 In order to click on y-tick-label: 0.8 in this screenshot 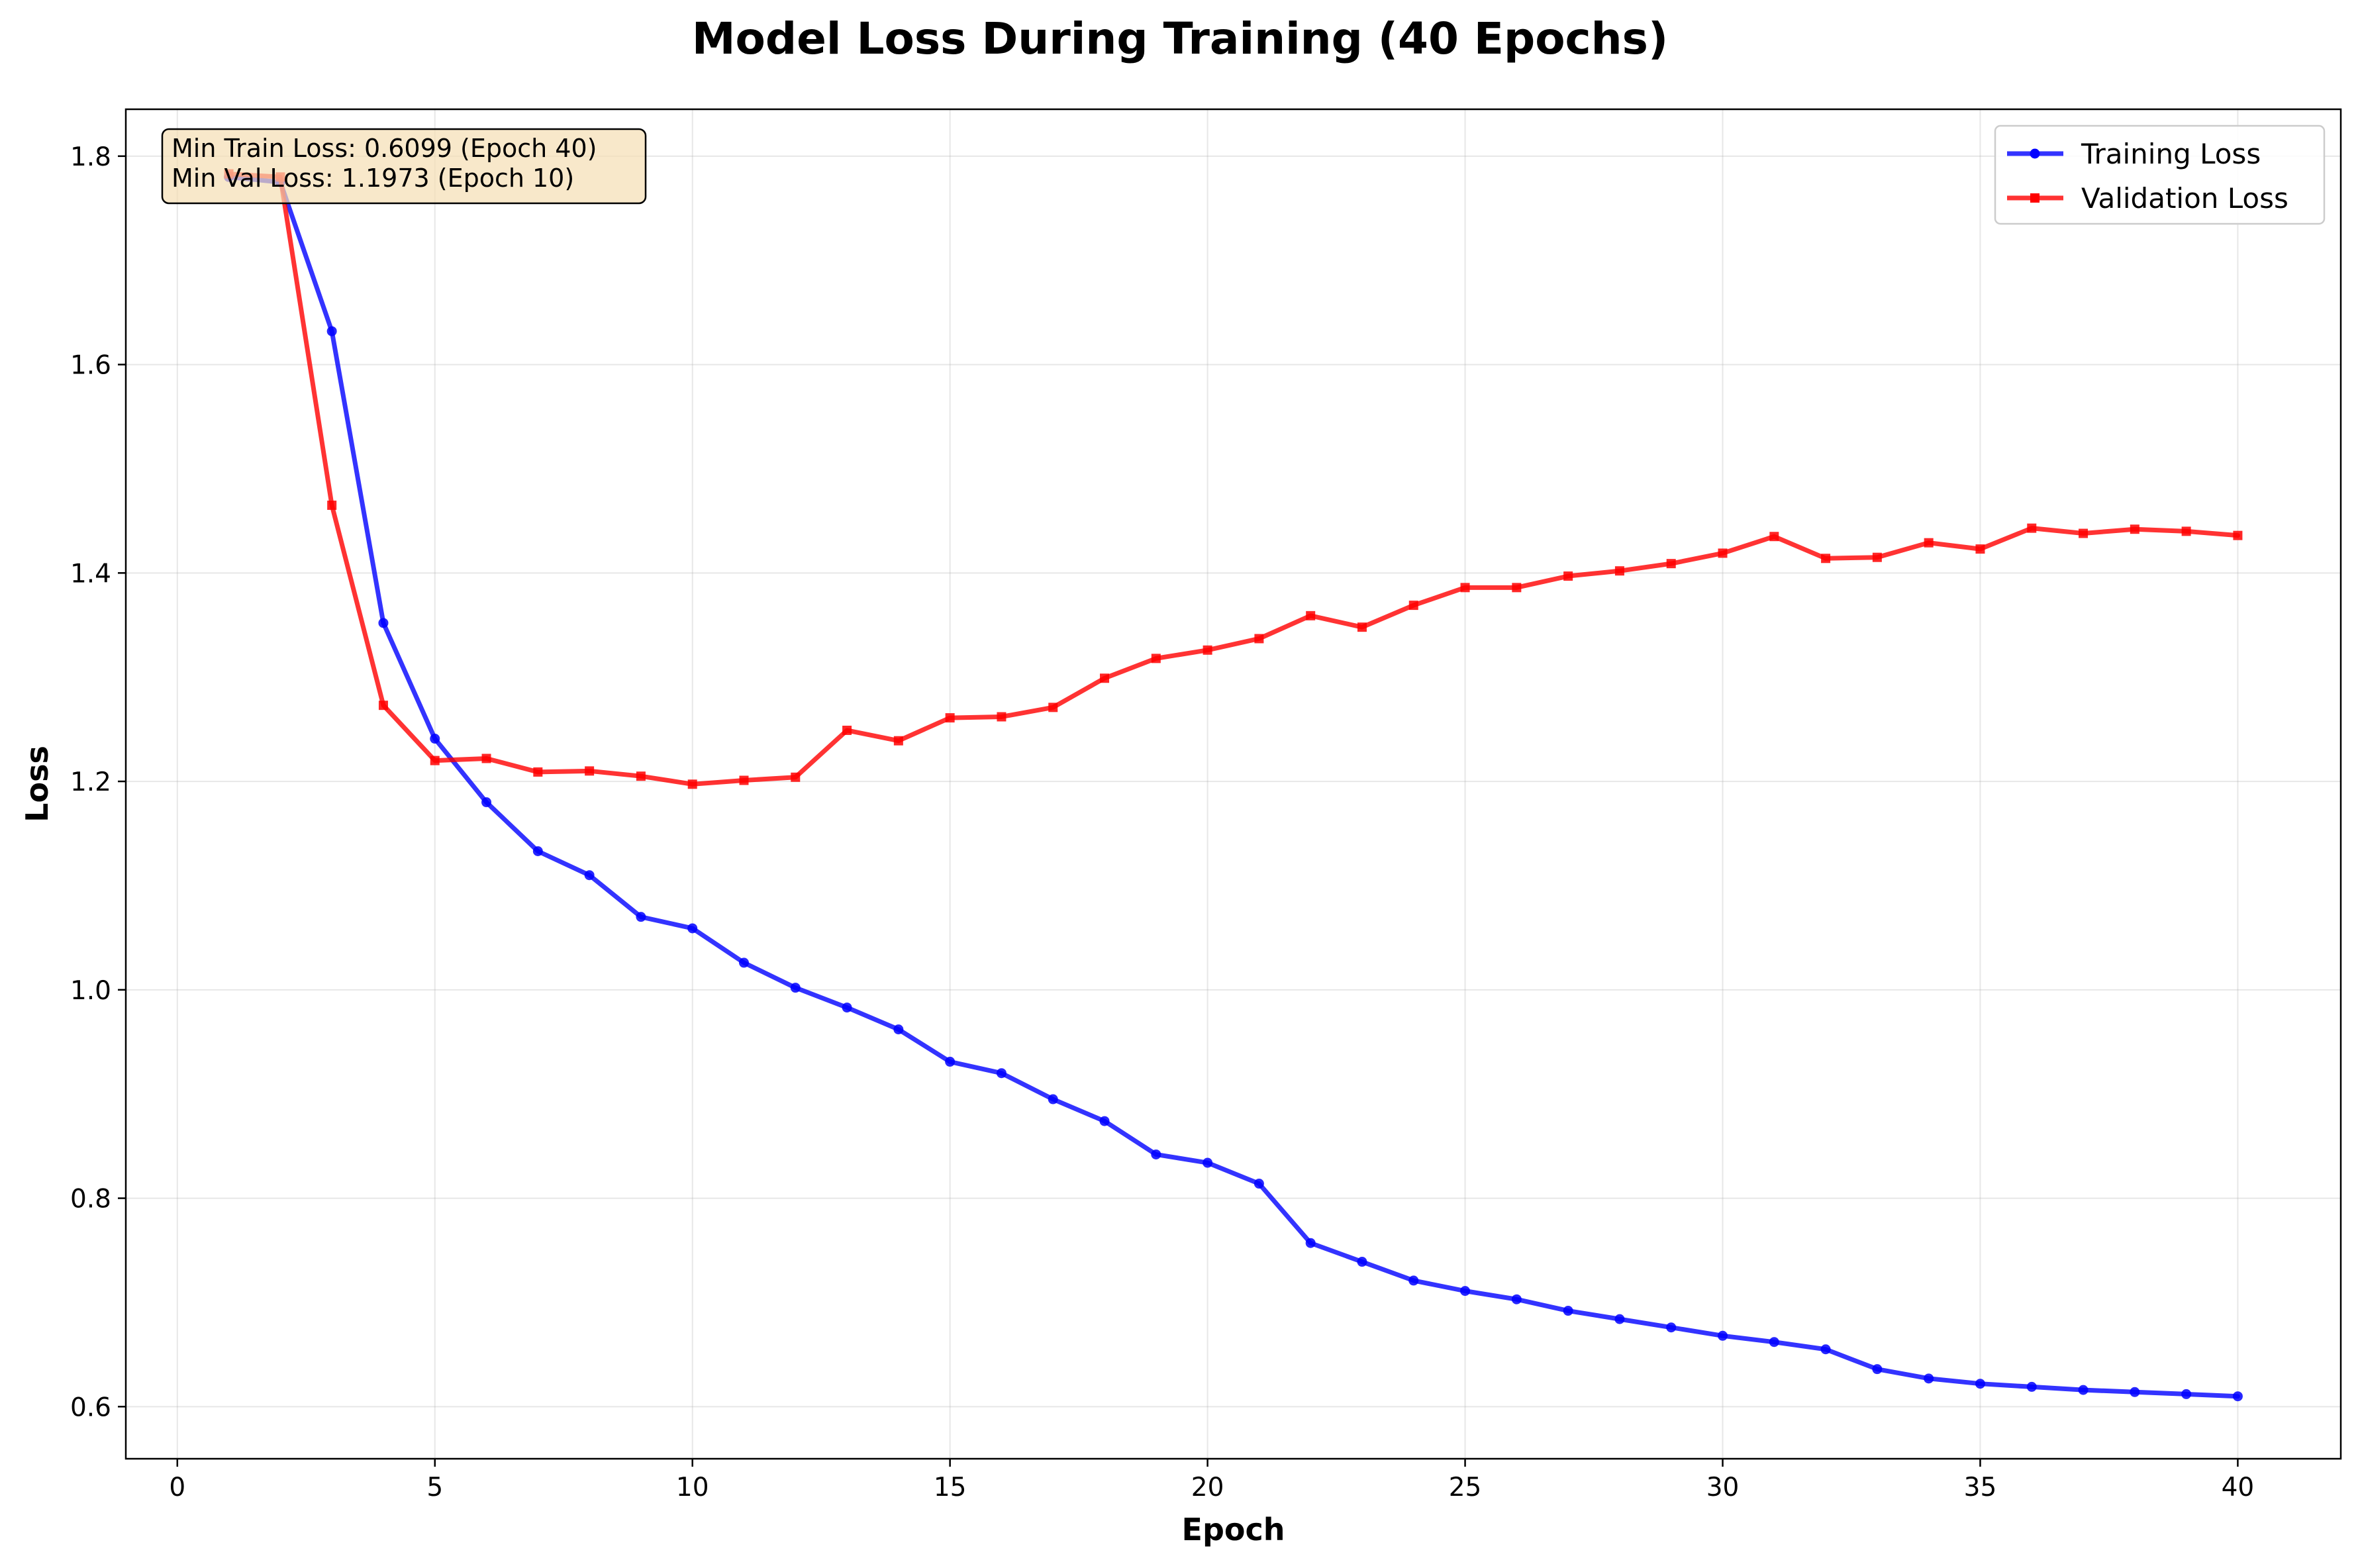, I will do `click(90, 1199)`.